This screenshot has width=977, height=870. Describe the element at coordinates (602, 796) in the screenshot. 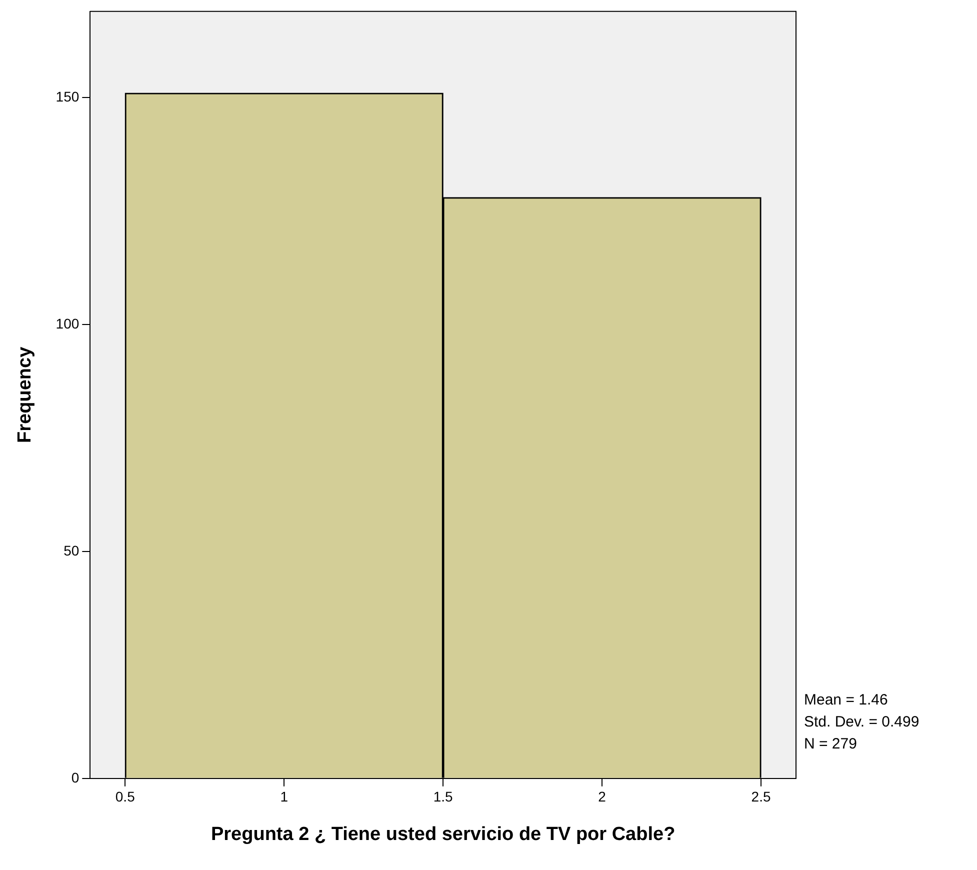

I see `x-tick-label: 2` at that location.